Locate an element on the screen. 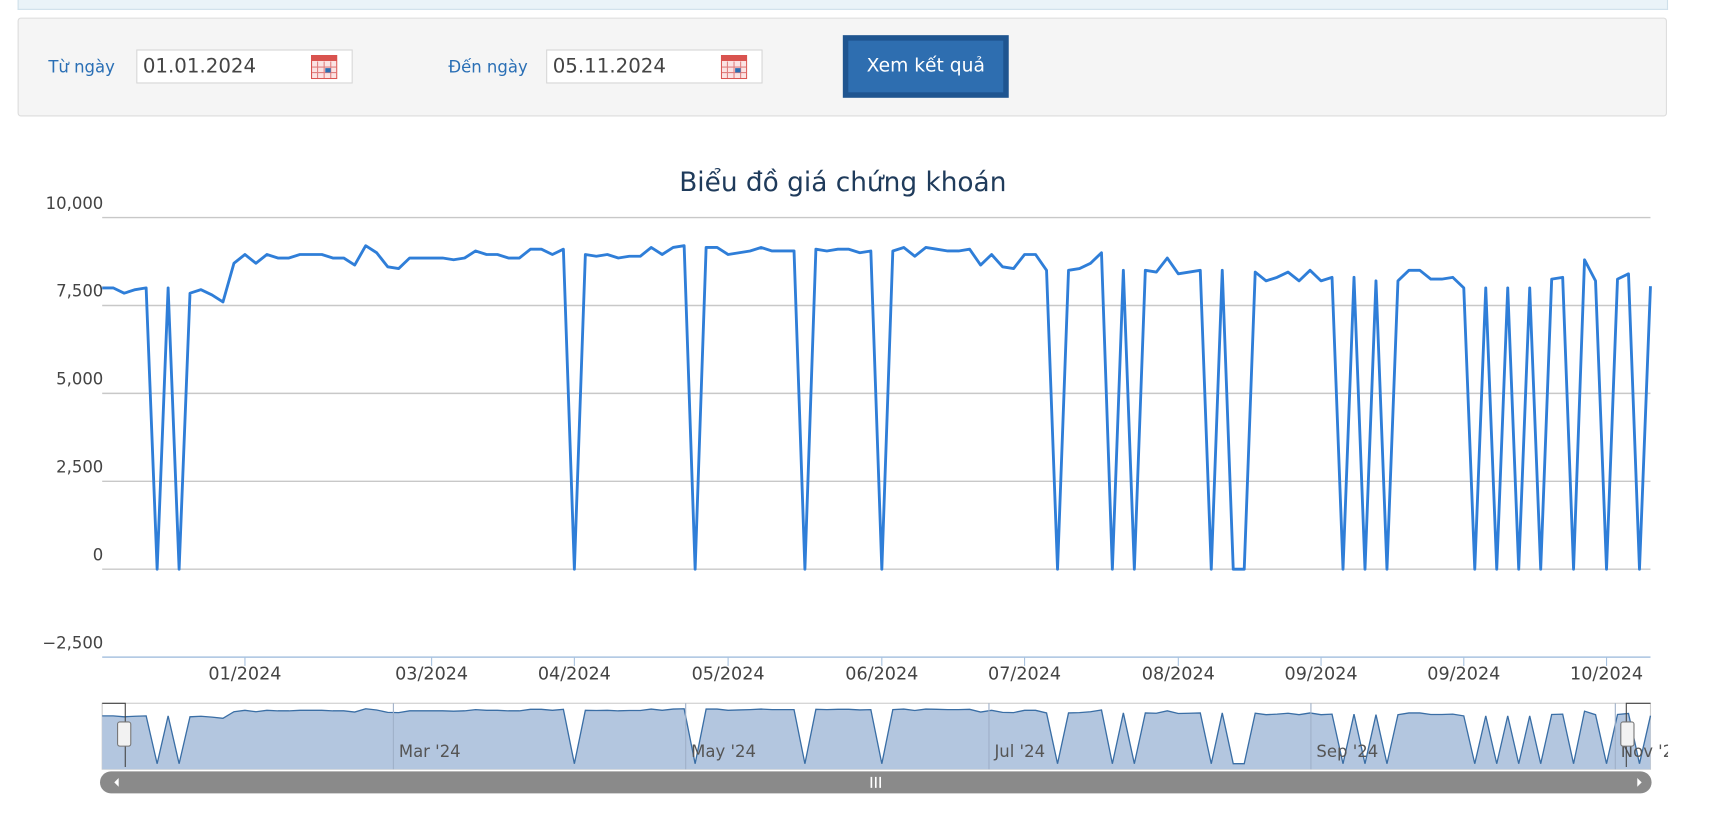 This screenshot has width=1723, height=813. x-tick-label: 03/2024 is located at coordinates (431, 675).